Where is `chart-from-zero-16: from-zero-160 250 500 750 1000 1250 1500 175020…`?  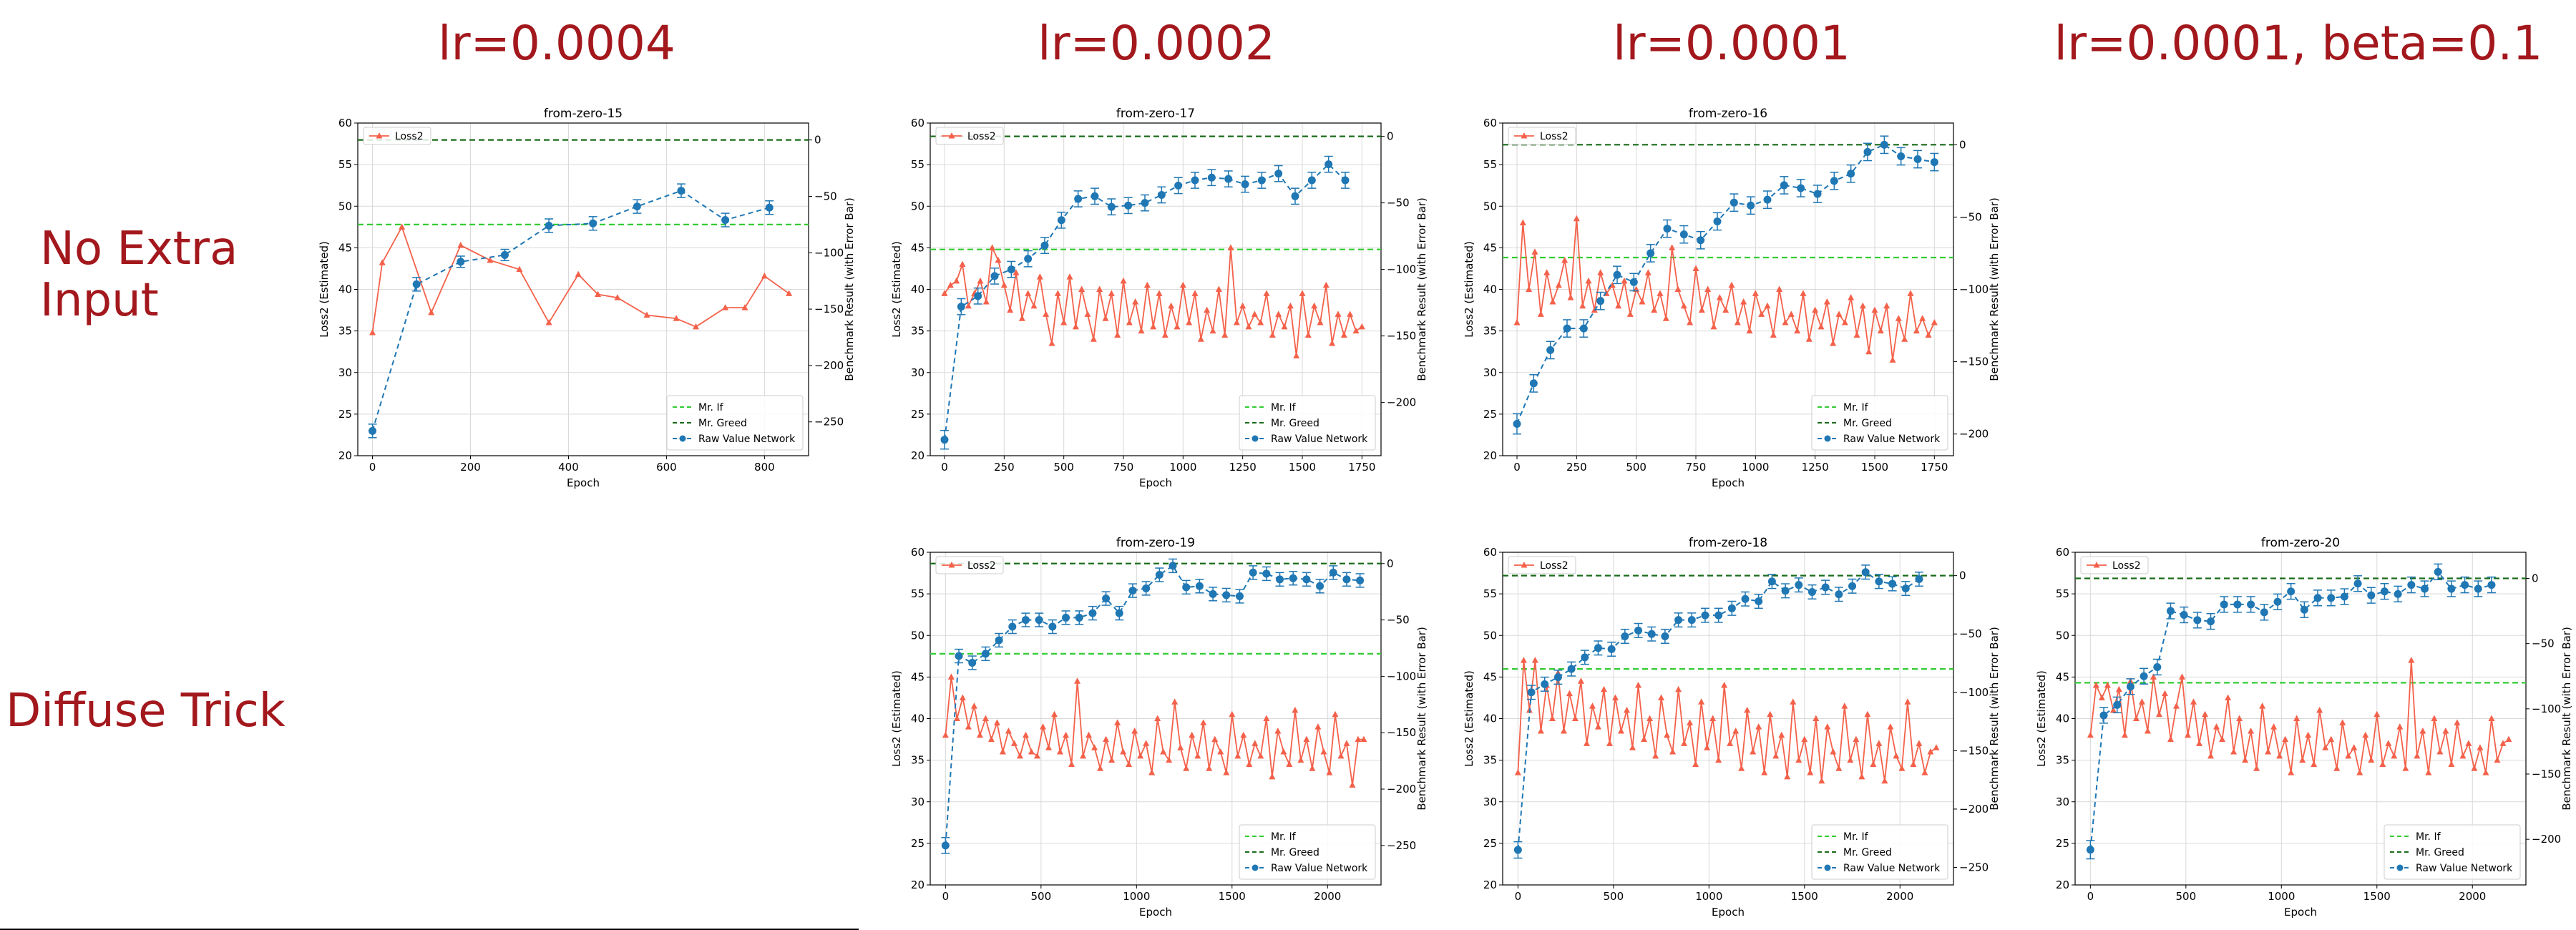 chart-from-zero-16: from-zero-160 250 500 750 1000 1250 1500 175020… is located at coordinates (1732, 298).